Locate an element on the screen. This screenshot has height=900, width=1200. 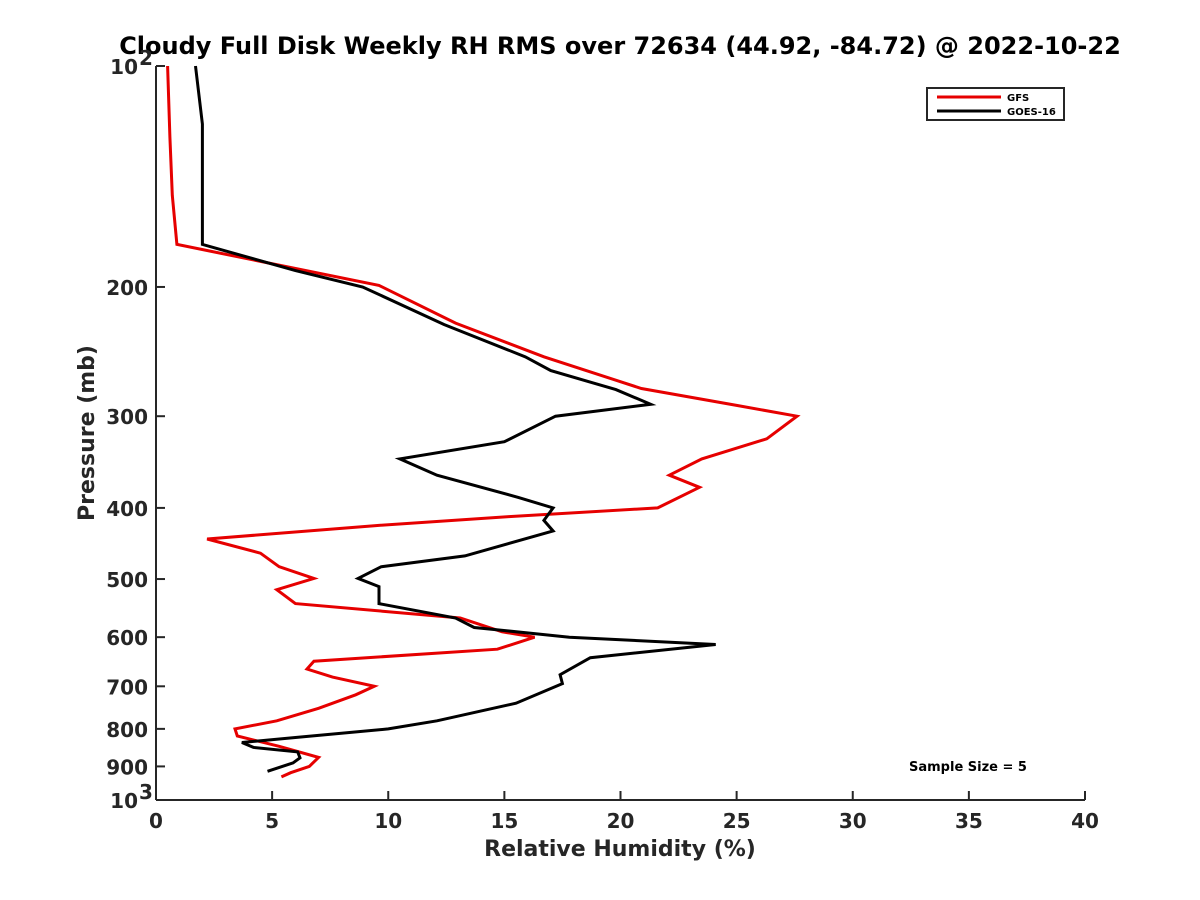
x-tick-label: 40 is located at coordinates (1085, 821).